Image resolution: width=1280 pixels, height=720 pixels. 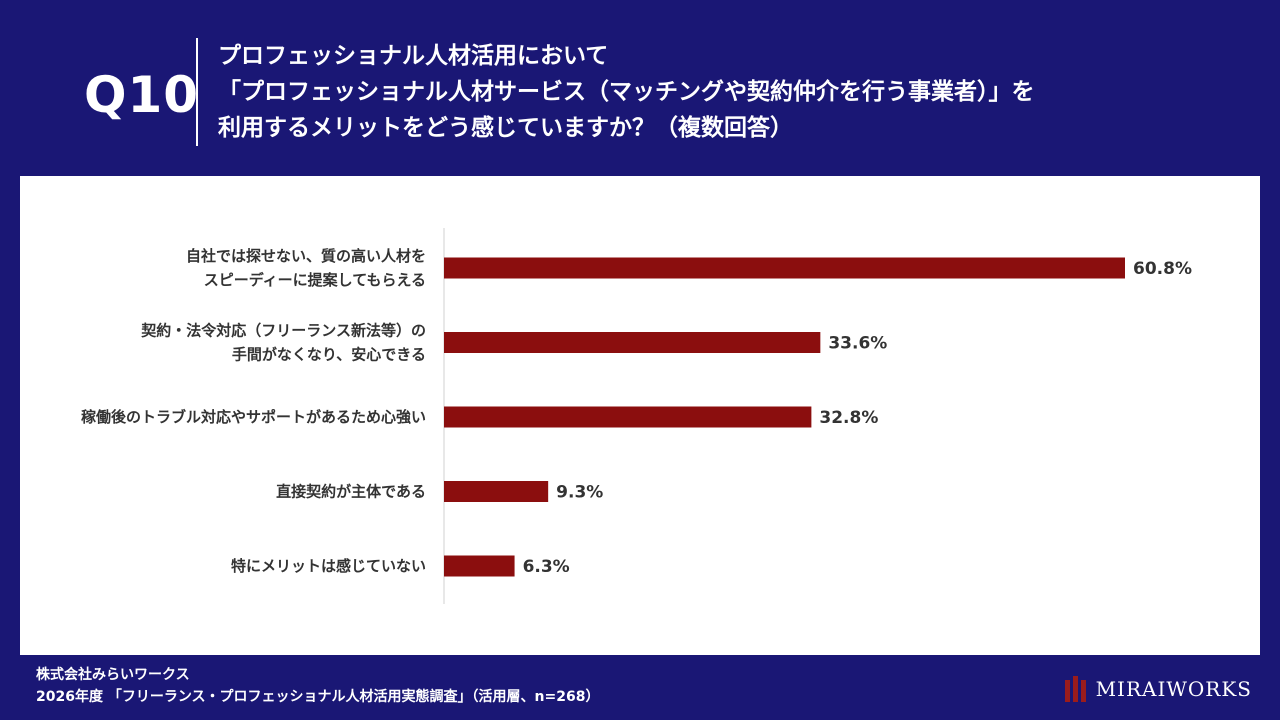 What do you see at coordinates (505, 128) in the screenshot?
I see `title-line-3: 利用するメリットをどう感じていますか？（複数回答）` at bounding box center [505, 128].